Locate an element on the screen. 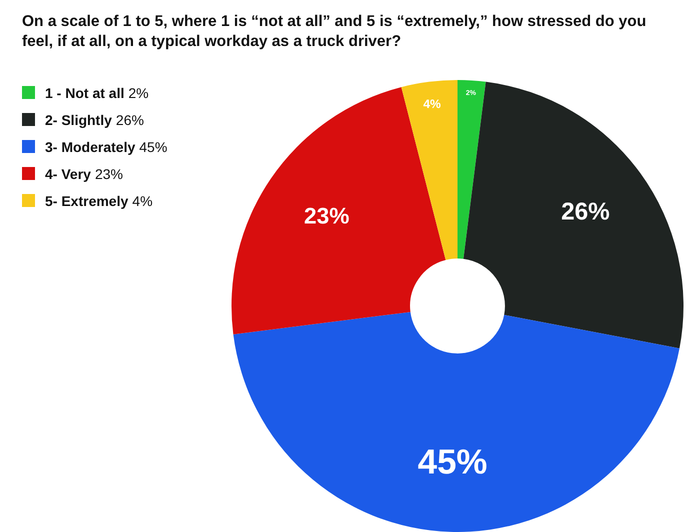 Image resolution: width=695 pixels, height=532 pixels. legend-label: 3- Moderately is located at coordinates (90, 146).